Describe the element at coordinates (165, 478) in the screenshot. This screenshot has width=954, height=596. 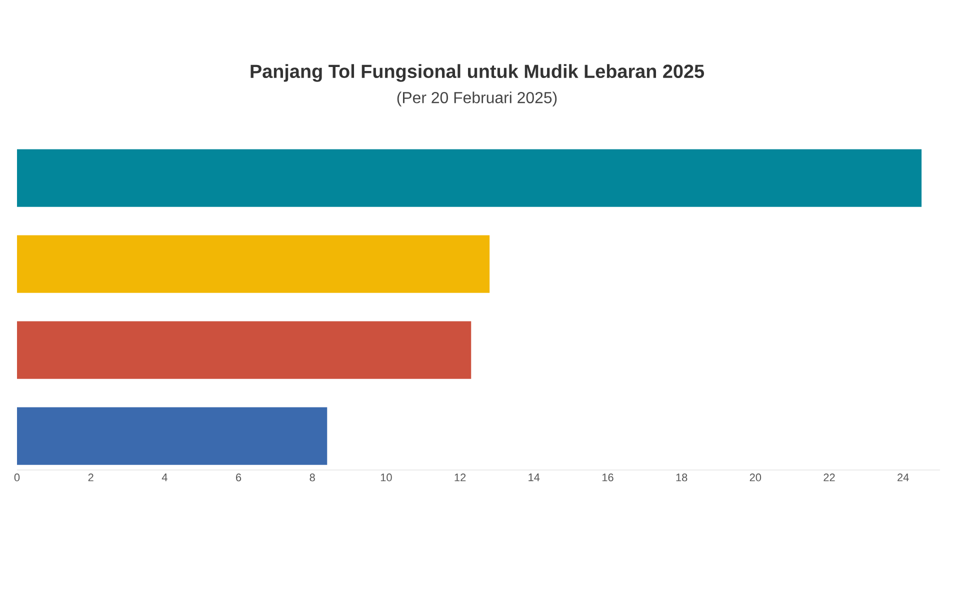
I see `x-tick-label: 4` at that location.